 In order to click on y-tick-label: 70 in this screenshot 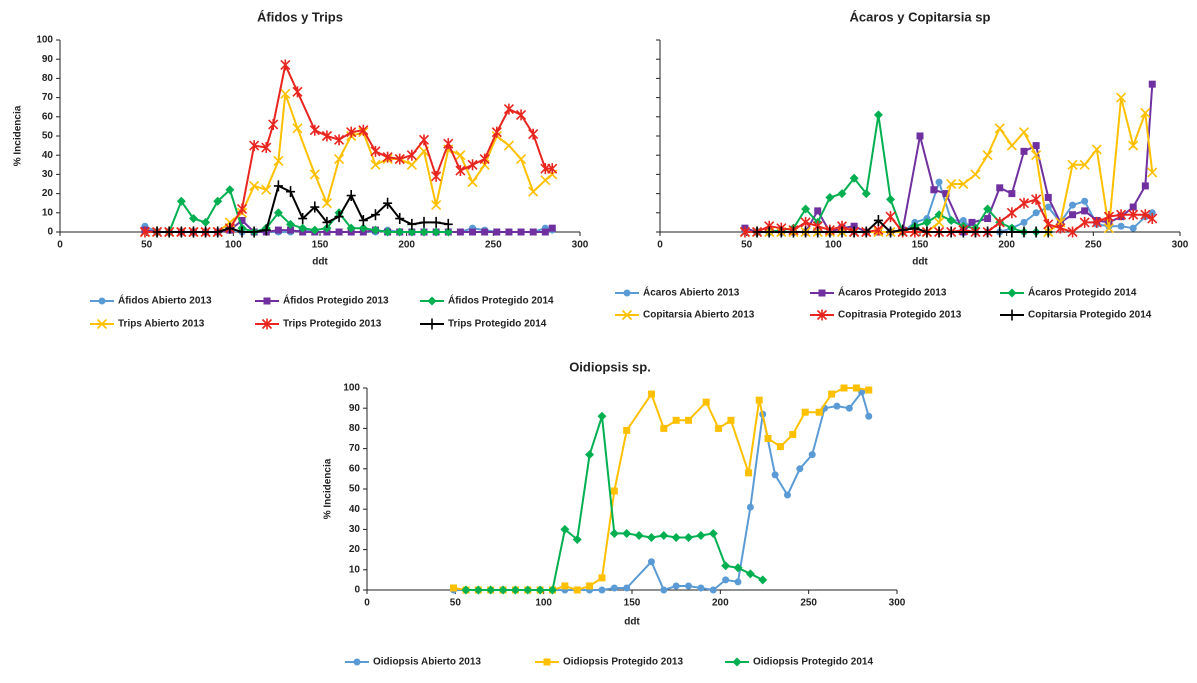, I will do `click(48, 97)`.